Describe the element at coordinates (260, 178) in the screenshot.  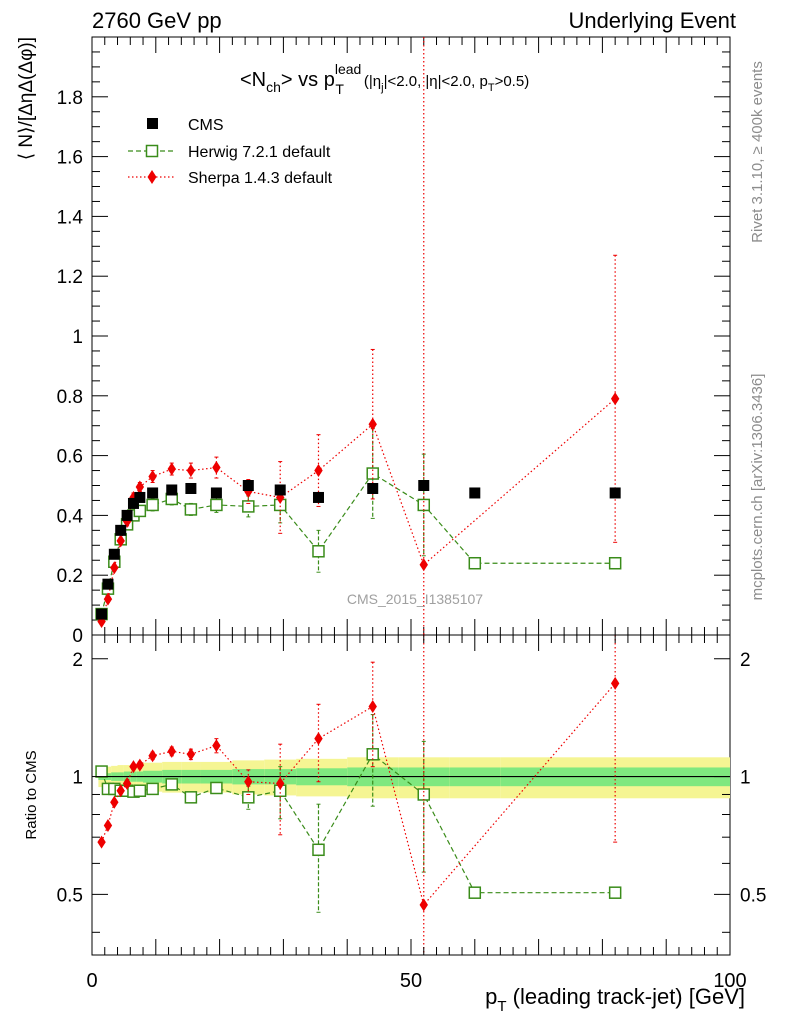
I see `legend-sherpa-label: Sherpa 1.4.3 default` at that location.